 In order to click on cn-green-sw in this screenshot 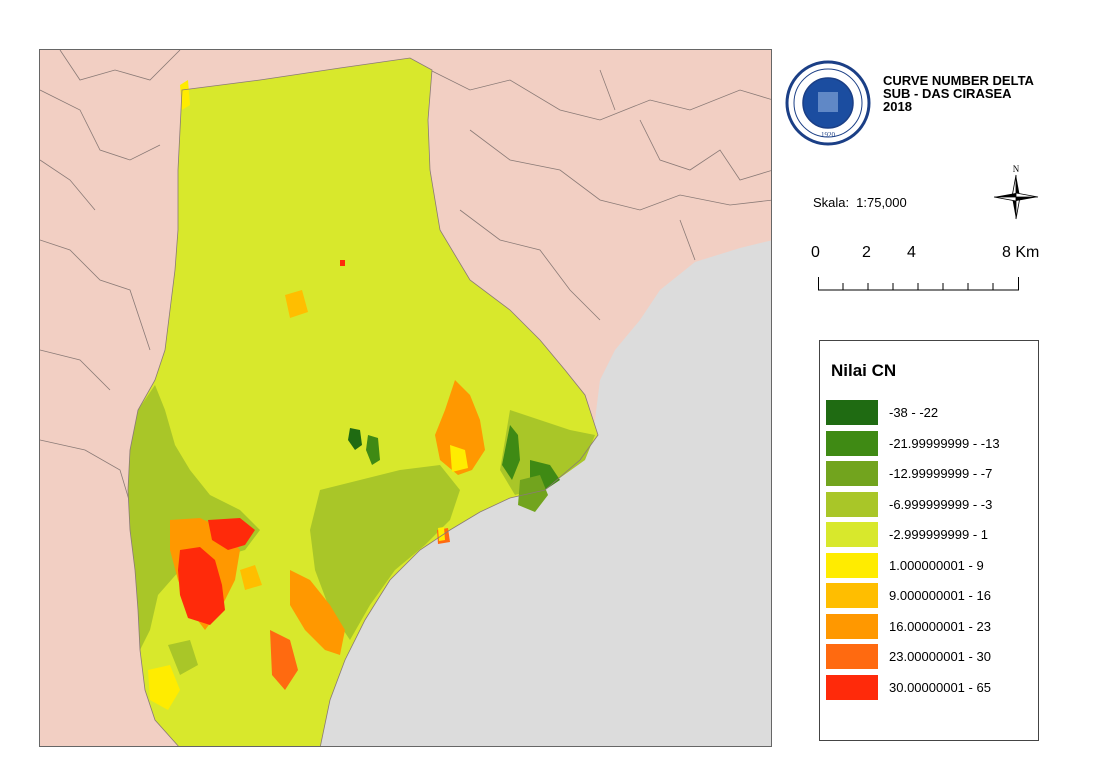, I will do `click(183, 657)`.